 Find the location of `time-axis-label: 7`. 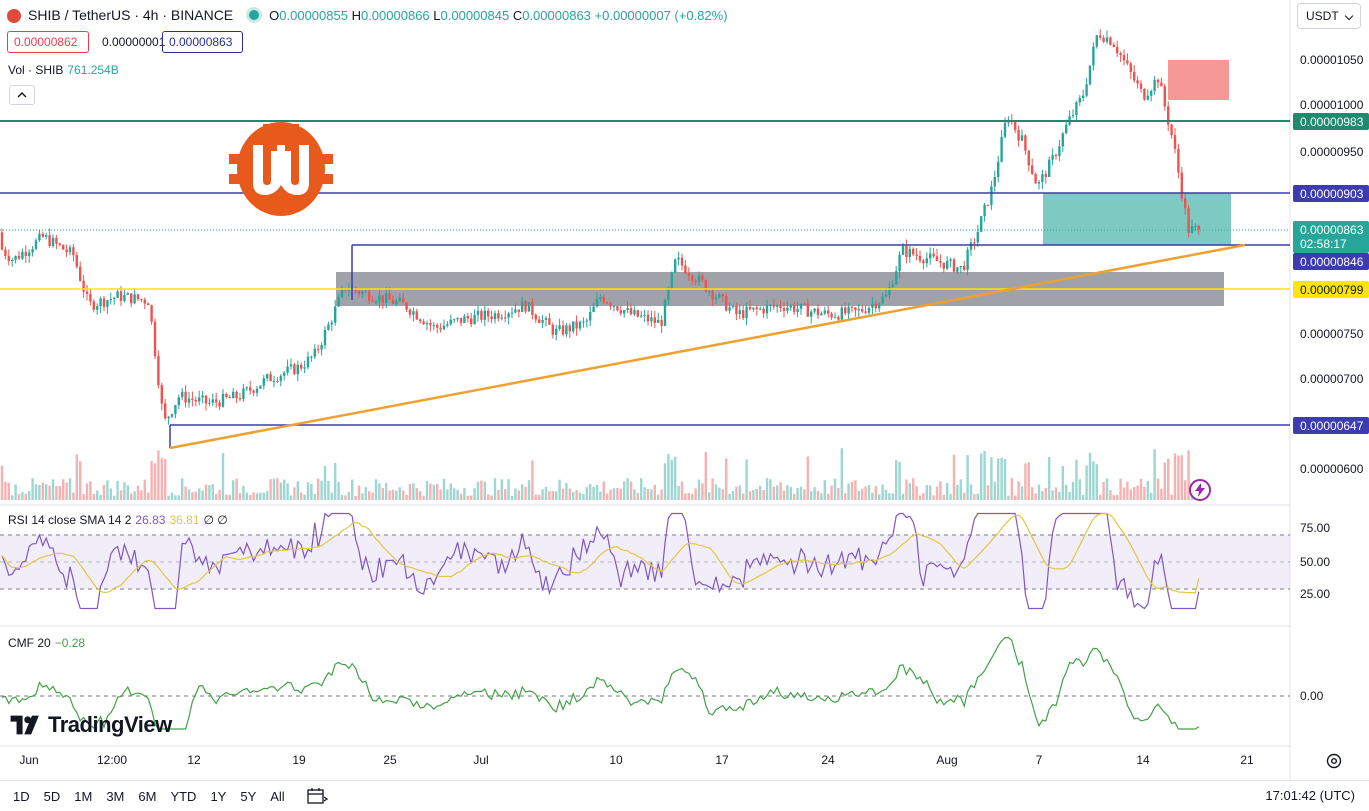

time-axis-label: 7 is located at coordinates (1039, 760).